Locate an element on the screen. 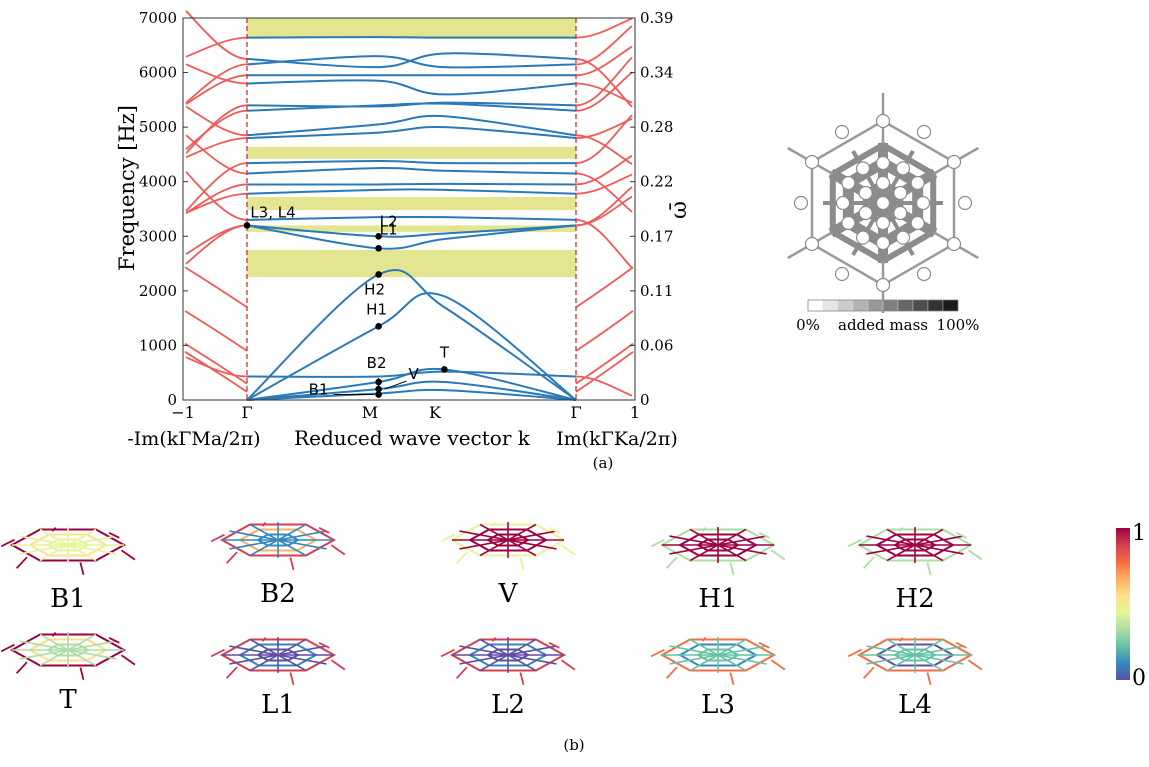 Image resolution: width=1149 pixels, height=767 pixels. y2-tick-label: 0.11 is located at coordinates (656, 291).